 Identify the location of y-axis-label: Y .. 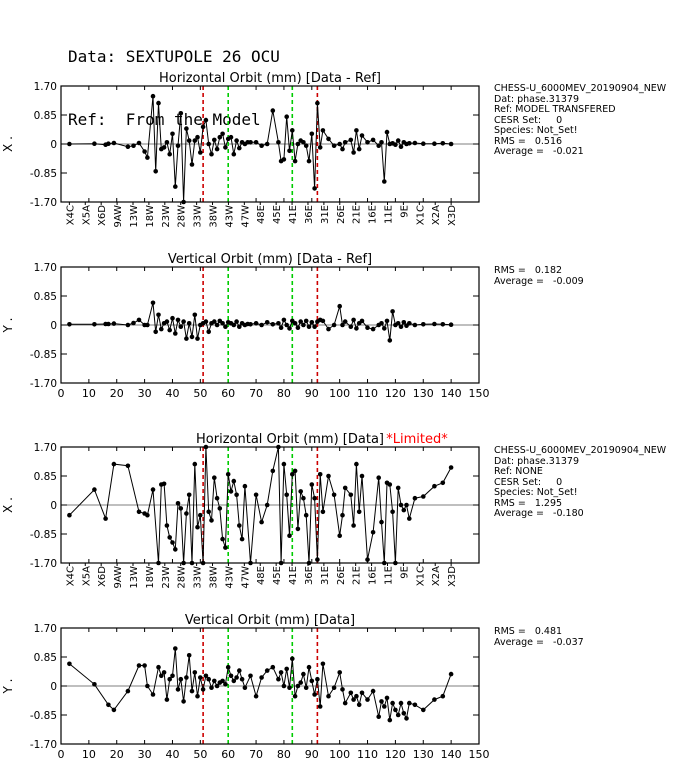
(8, 326).